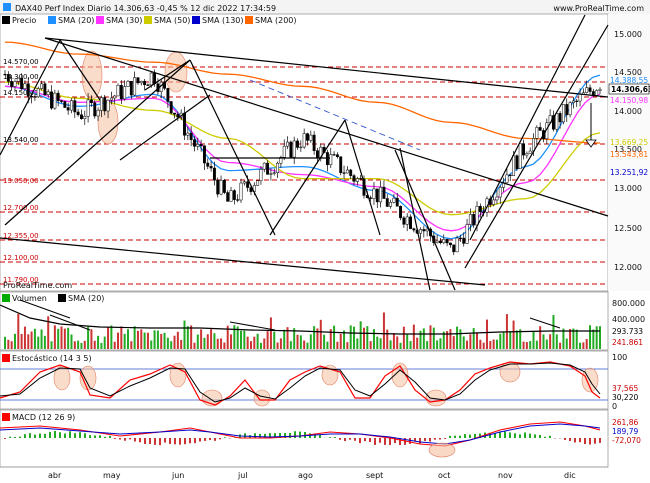  I want to click on macd-axis: 261,86 189,79 -72,070, so click(626, 431).